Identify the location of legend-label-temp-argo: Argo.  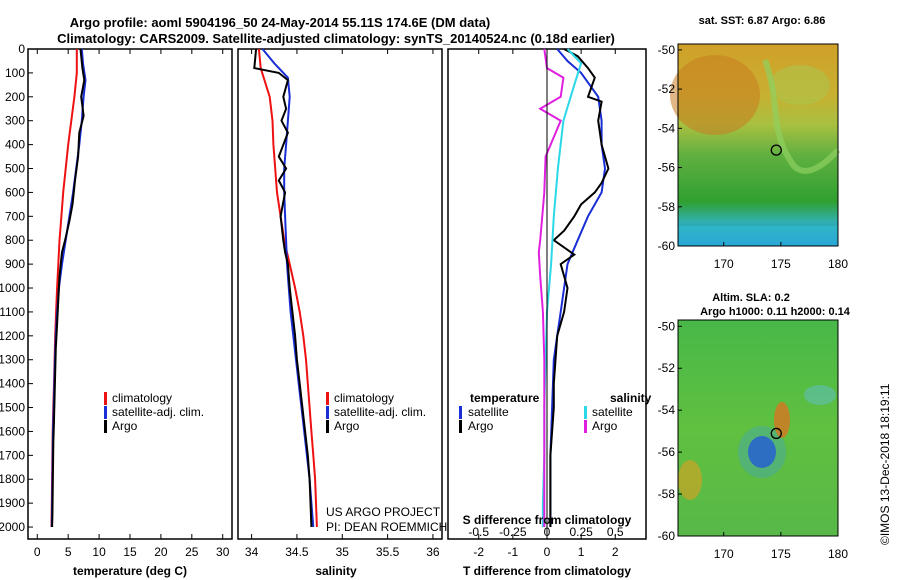
(481, 426).